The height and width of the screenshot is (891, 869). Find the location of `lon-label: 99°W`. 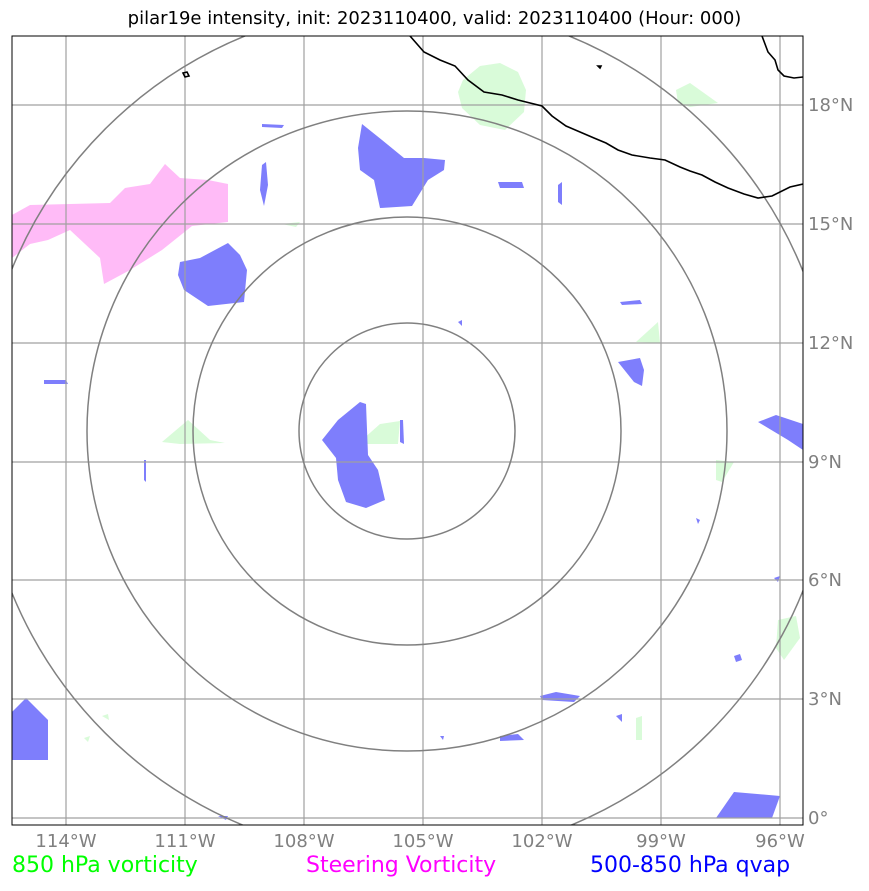

lon-label: 99°W is located at coordinates (661, 841).